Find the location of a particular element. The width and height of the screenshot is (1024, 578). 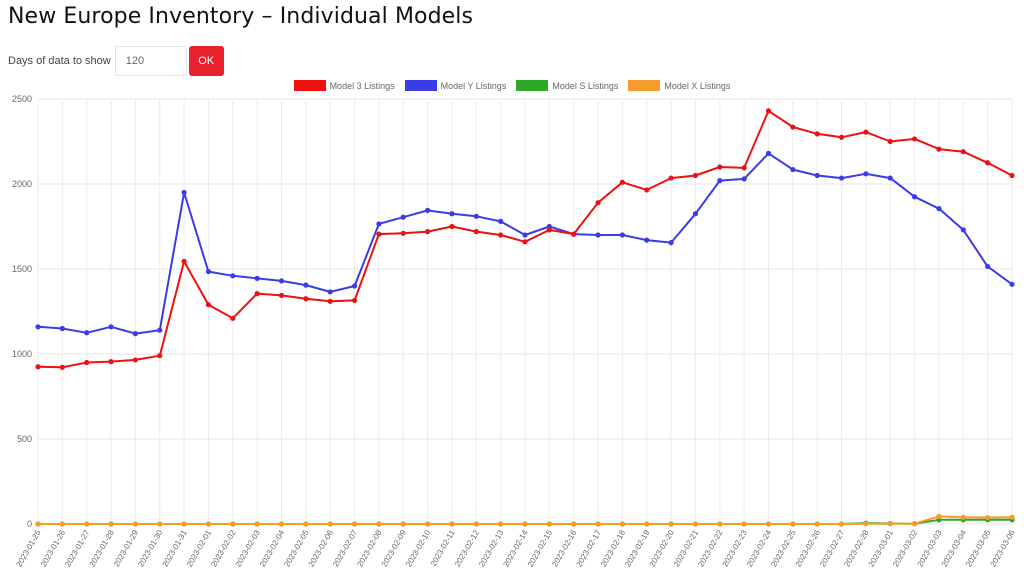

days-input is located at coordinates (150, 61).